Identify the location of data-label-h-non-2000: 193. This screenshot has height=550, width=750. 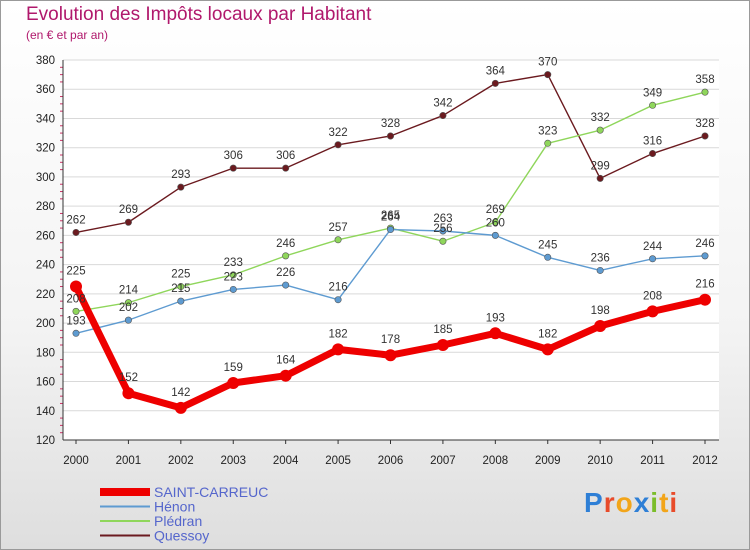
(75, 321).